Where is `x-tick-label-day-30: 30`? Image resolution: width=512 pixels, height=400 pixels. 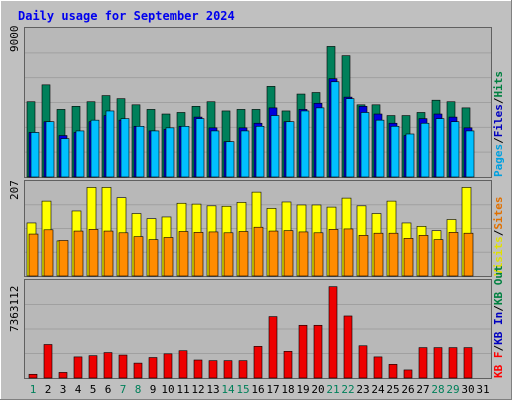
x-tick-label-day-30: 30 is located at coordinates (467, 389).